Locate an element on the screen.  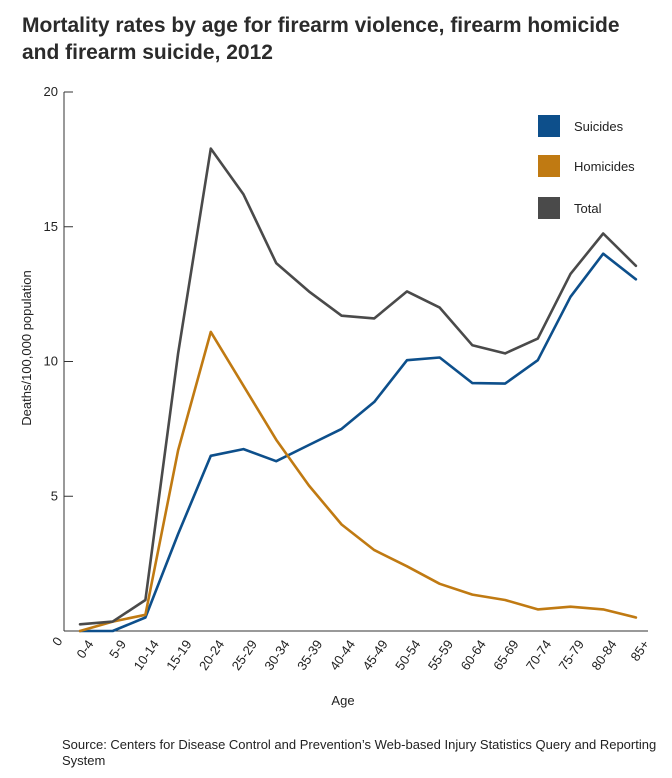
y-tick-label: 20 is located at coordinates (51, 91).